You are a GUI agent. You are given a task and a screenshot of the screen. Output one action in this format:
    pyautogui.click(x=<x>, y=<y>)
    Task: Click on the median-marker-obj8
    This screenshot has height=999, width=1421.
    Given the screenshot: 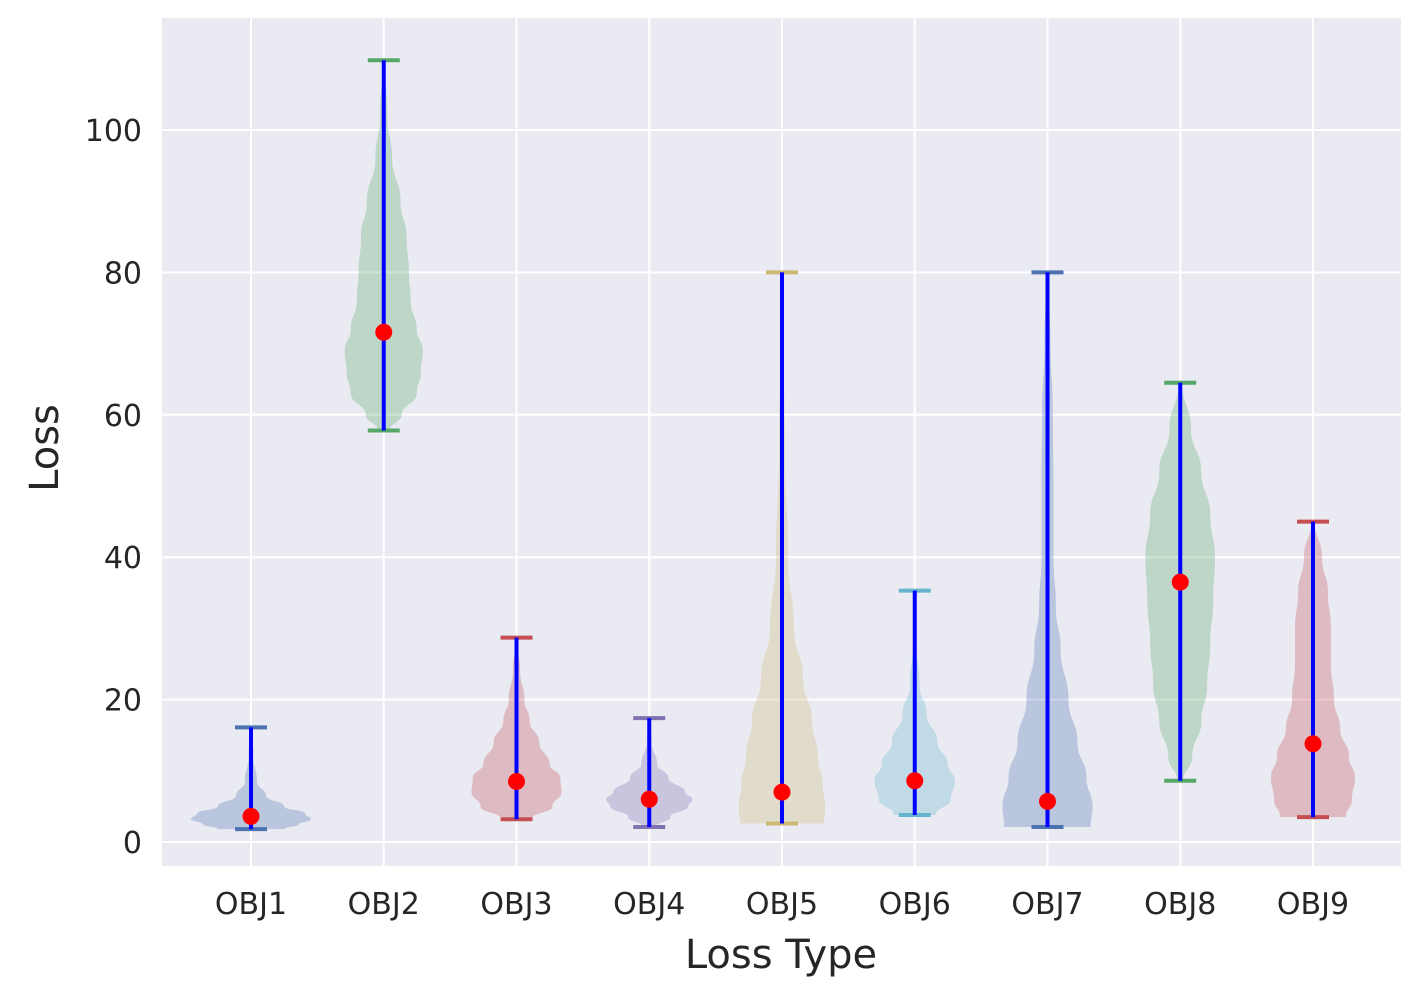 What is the action you would take?
    pyautogui.click(x=1180, y=582)
    